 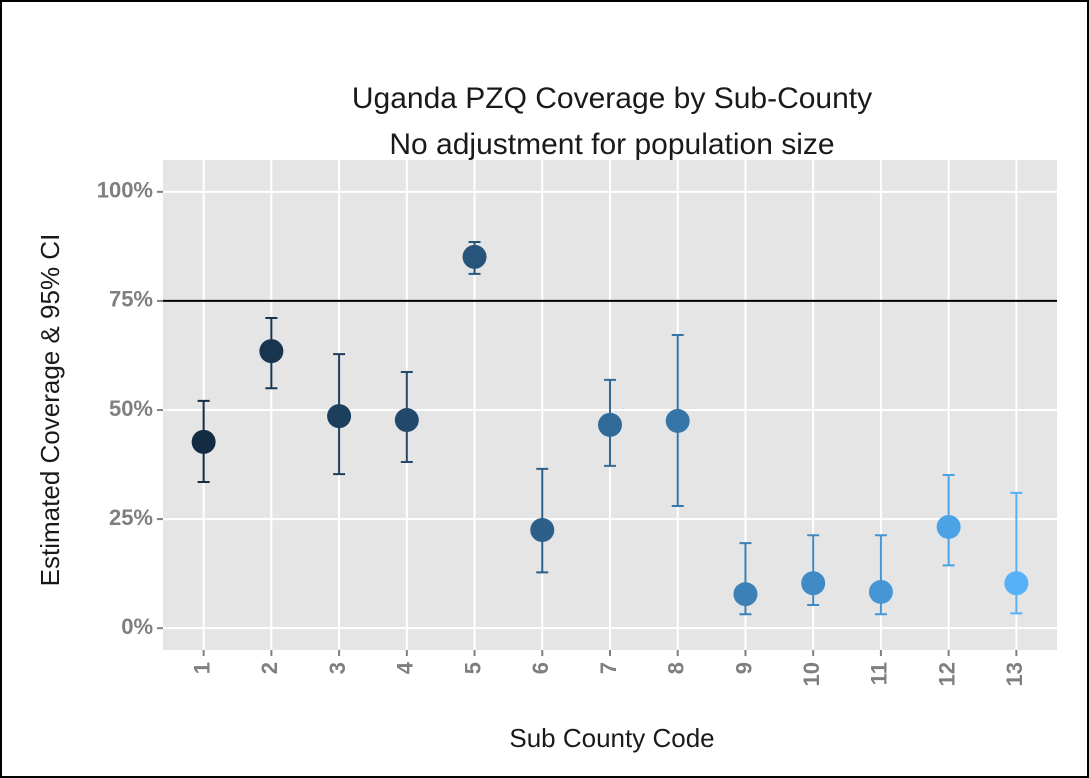 I want to click on x-tick-label: 5, so click(x=472, y=668).